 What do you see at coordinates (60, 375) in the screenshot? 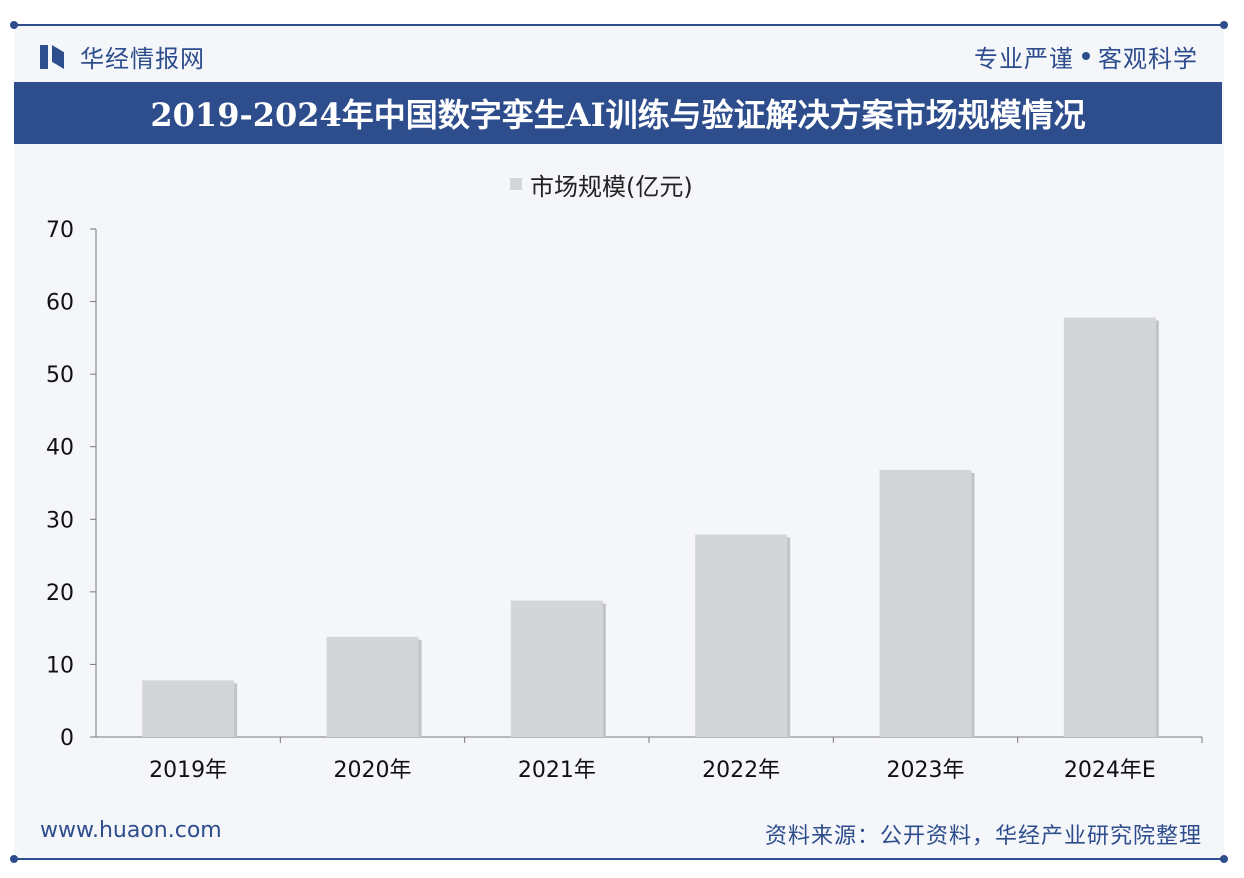
I see `y-tick-label: 50` at bounding box center [60, 375].